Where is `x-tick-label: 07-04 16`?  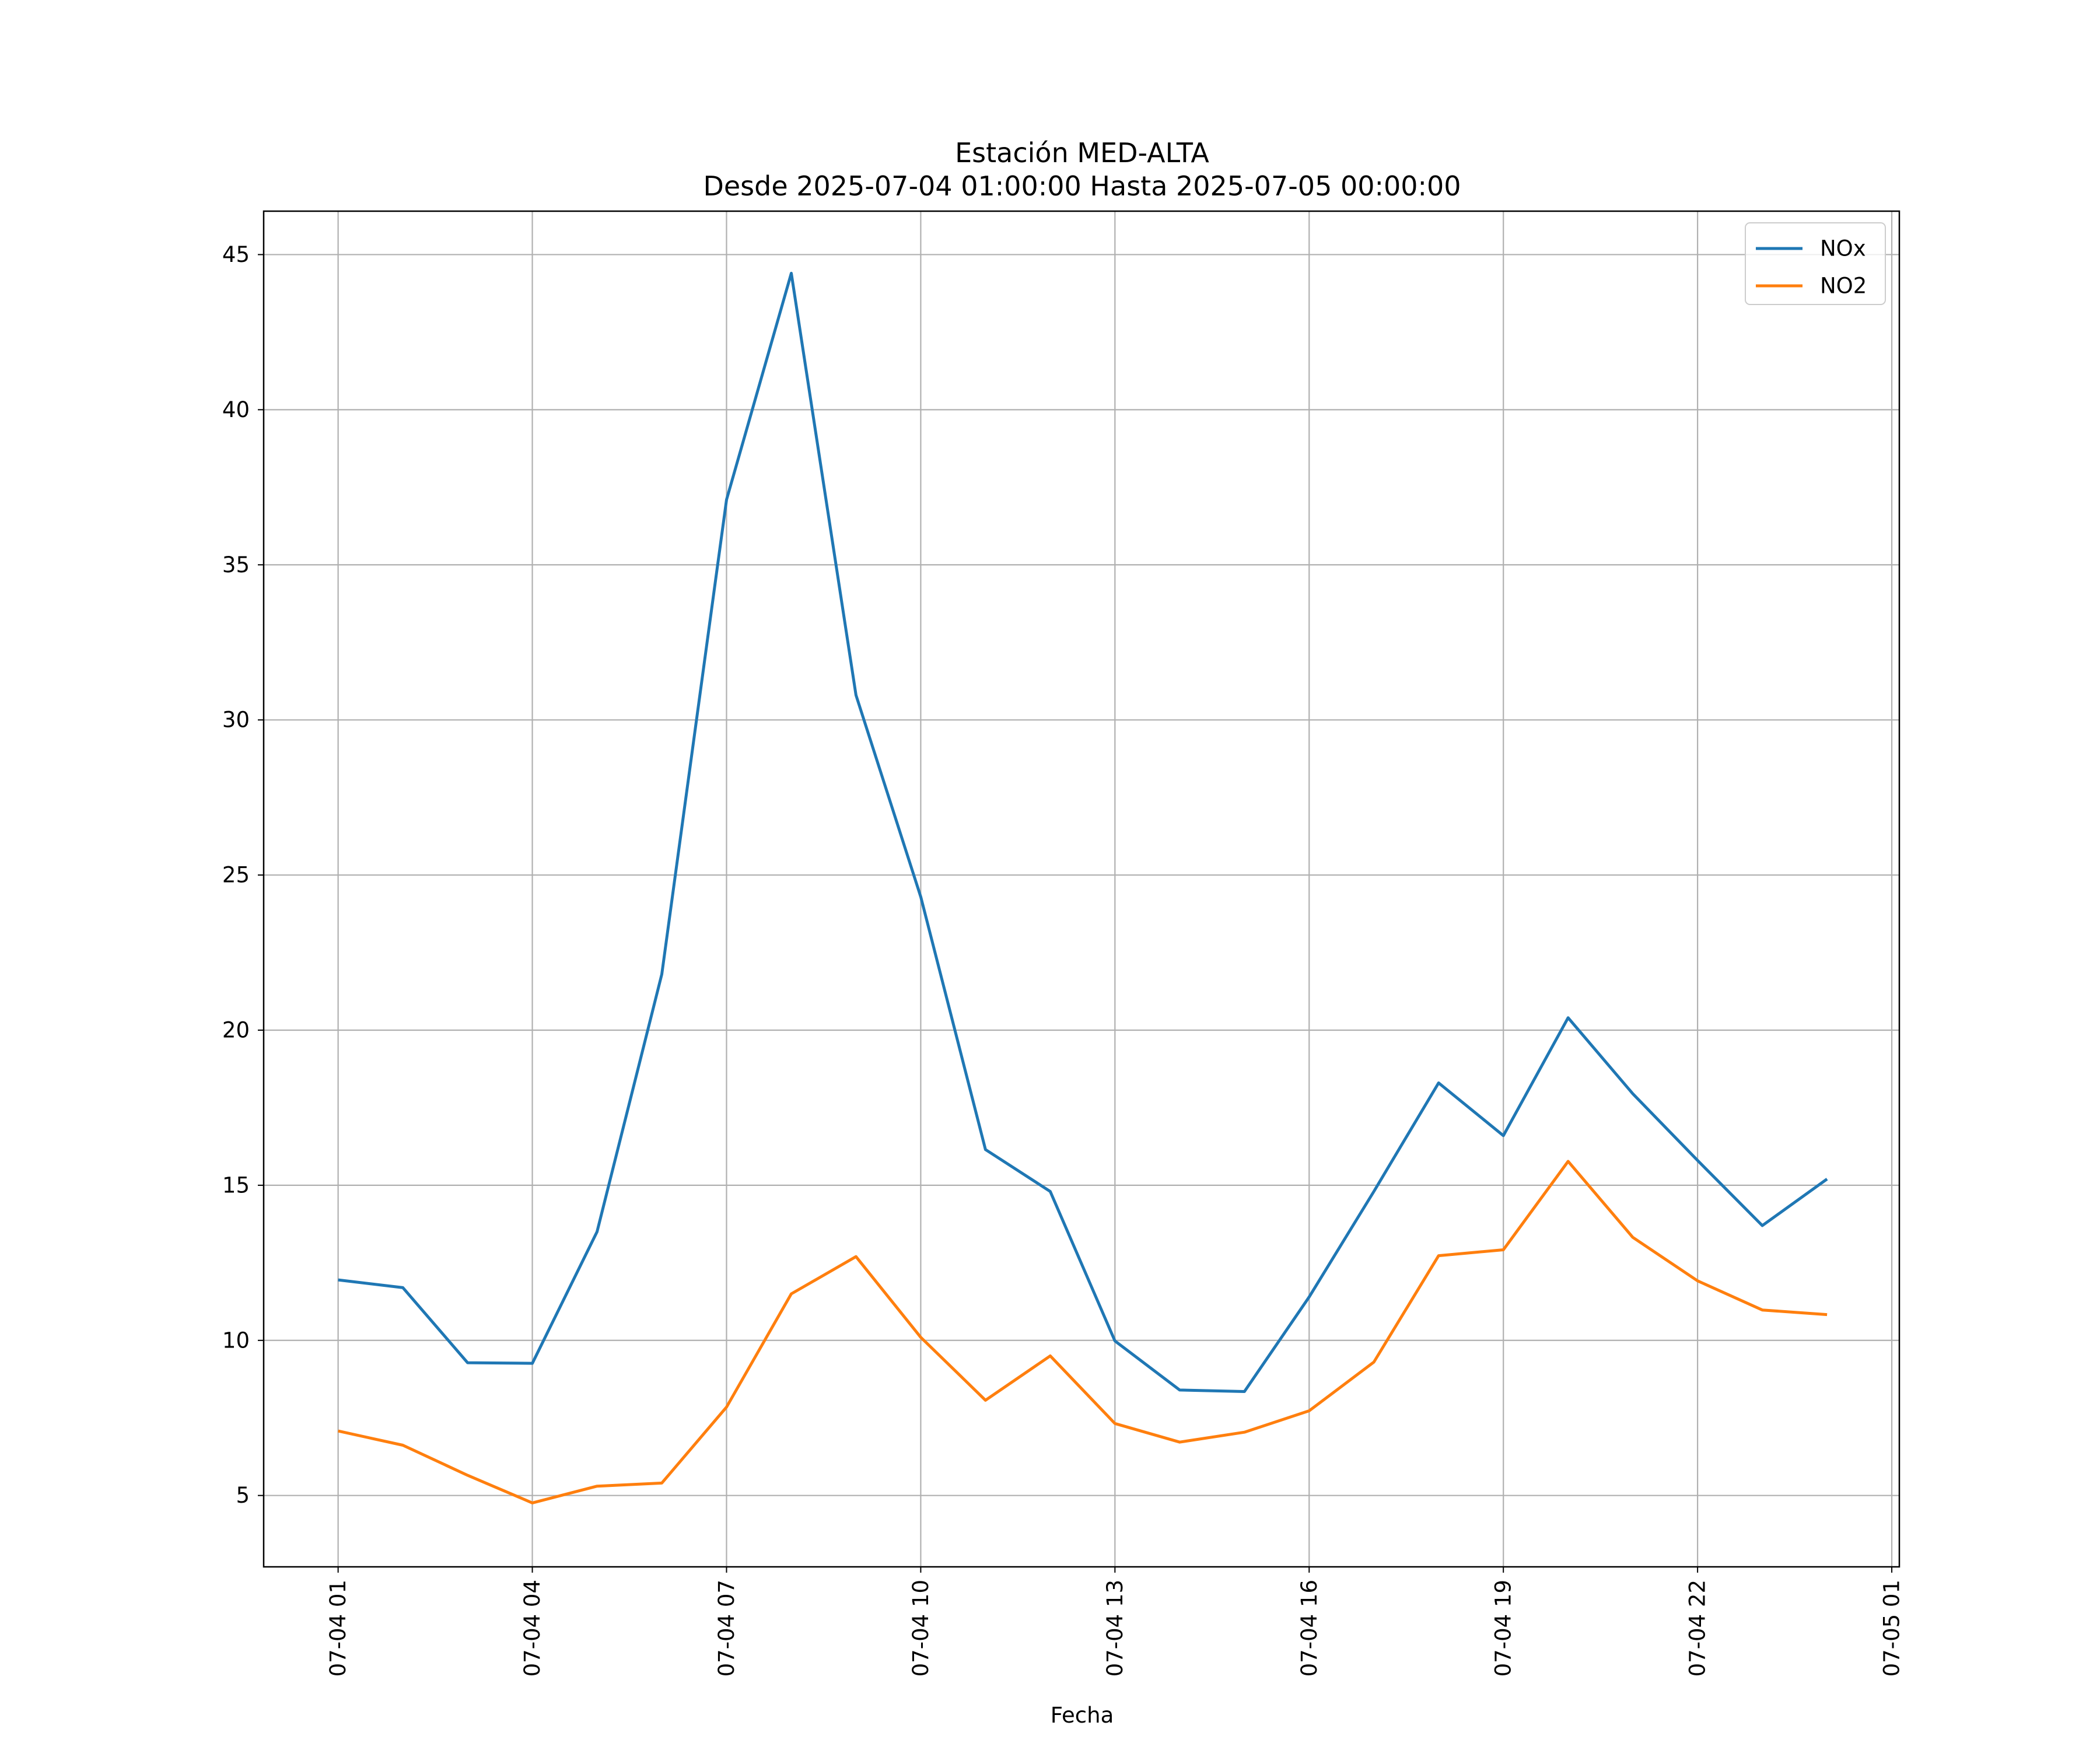 x-tick-label: 07-04 16 is located at coordinates (1309, 1628).